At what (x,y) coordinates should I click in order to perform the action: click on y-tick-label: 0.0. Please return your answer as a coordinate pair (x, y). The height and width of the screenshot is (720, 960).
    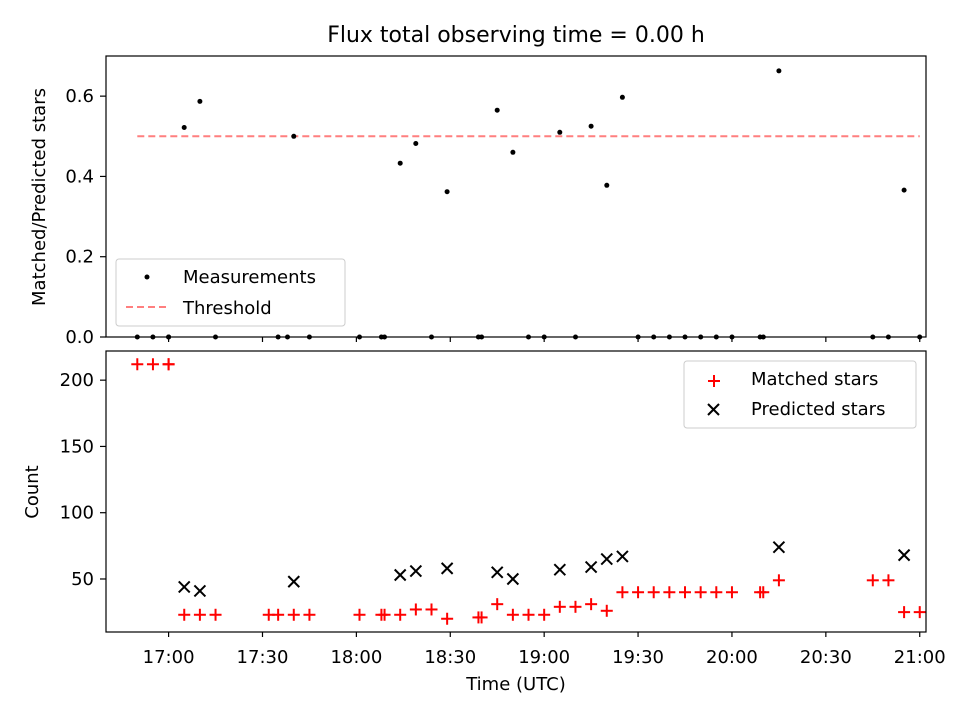
    Looking at the image, I should click on (79, 337).